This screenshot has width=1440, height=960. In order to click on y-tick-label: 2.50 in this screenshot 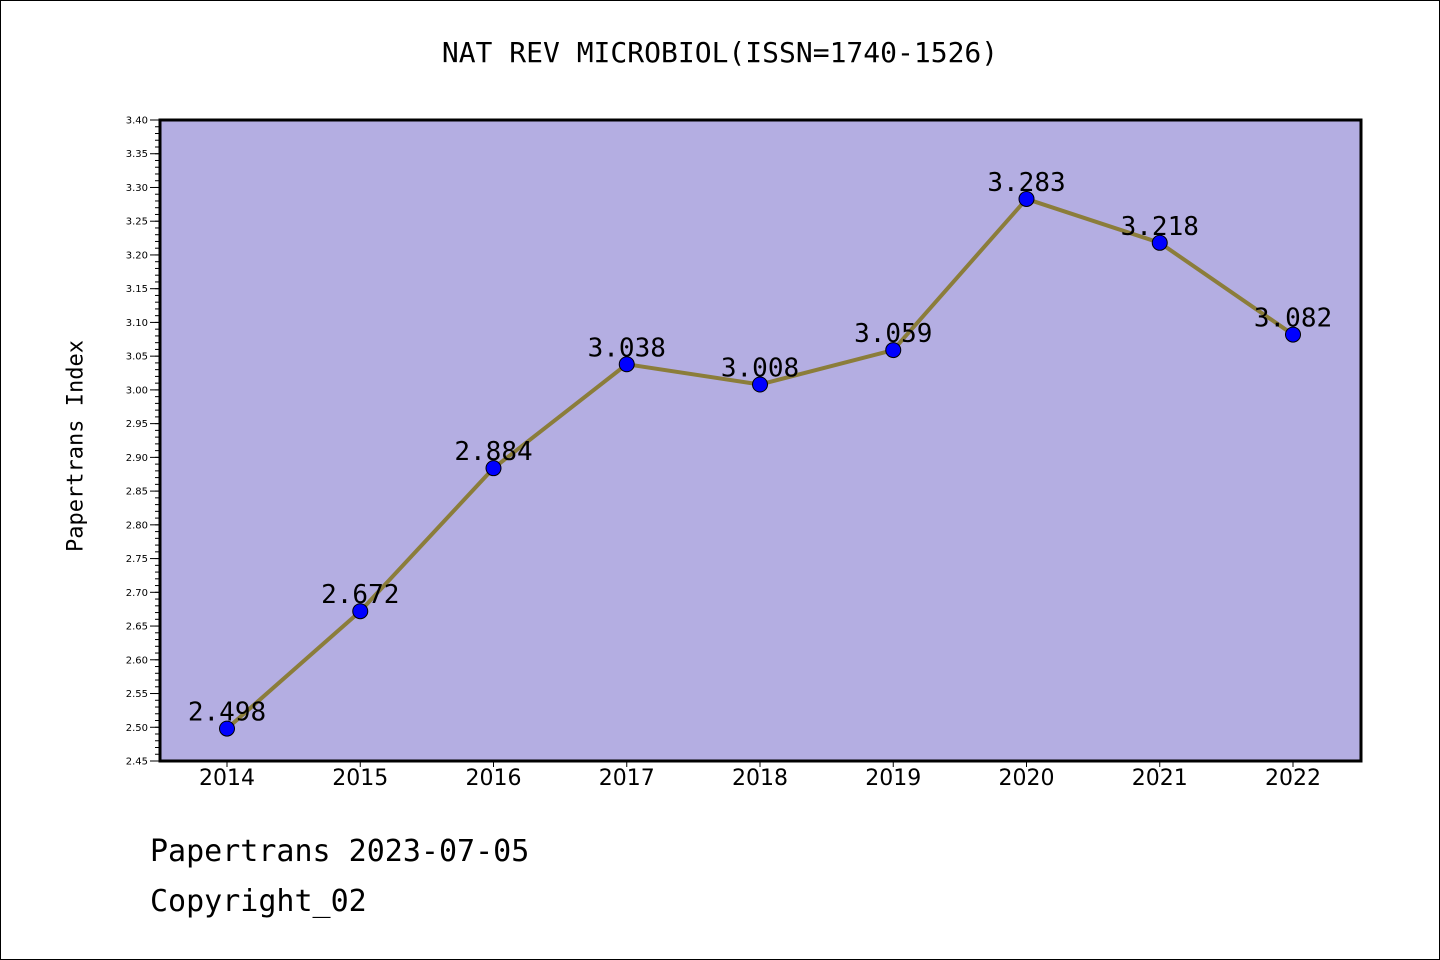, I will do `click(137, 728)`.